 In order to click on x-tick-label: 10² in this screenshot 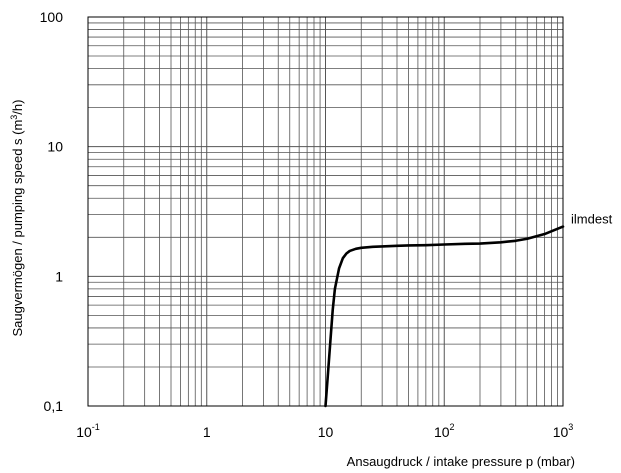, I will do `click(444, 431)`.